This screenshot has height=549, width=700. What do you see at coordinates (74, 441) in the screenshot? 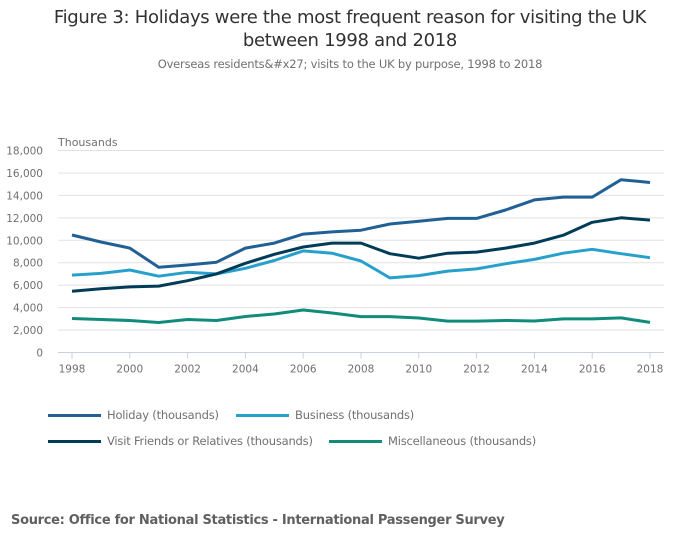
I see `legend-swatch-vfr` at bounding box center [74, 441].